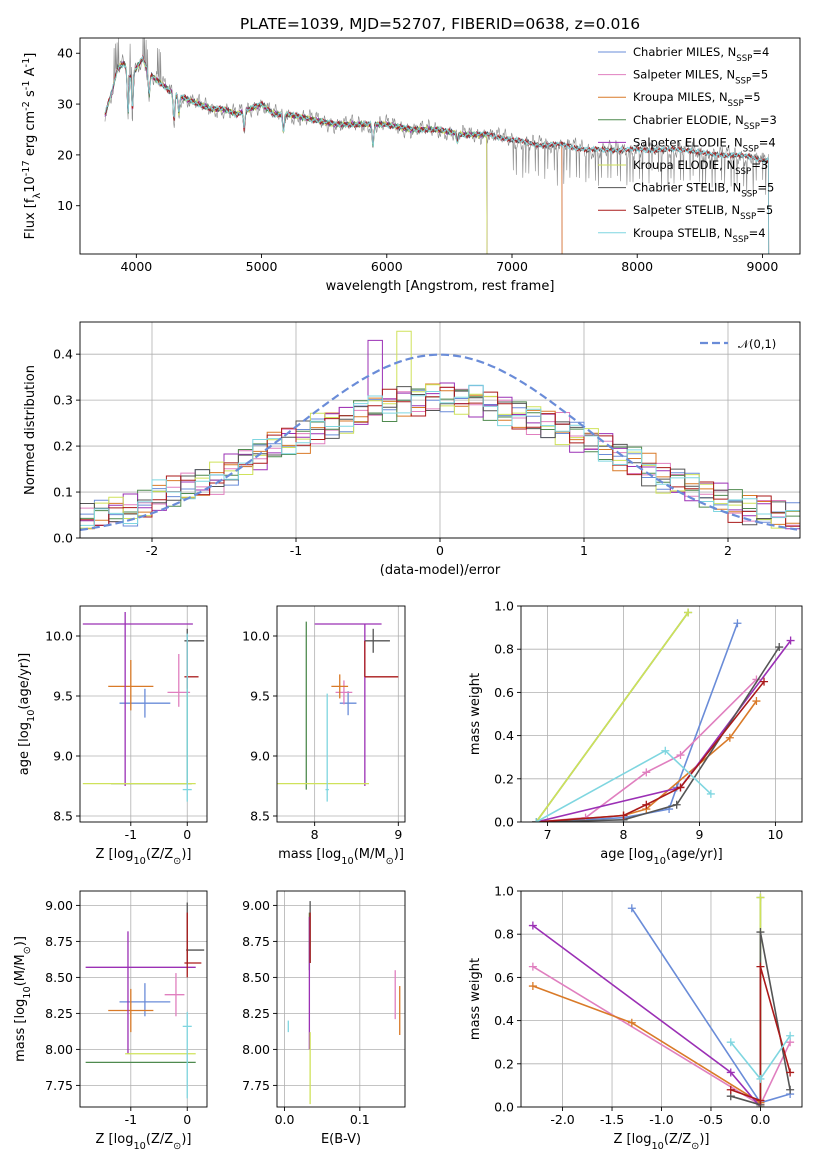 The height and width of the screenshot is (1170, 819). I want to click on y-axis-label: Normed distribution, so click(30, 430).